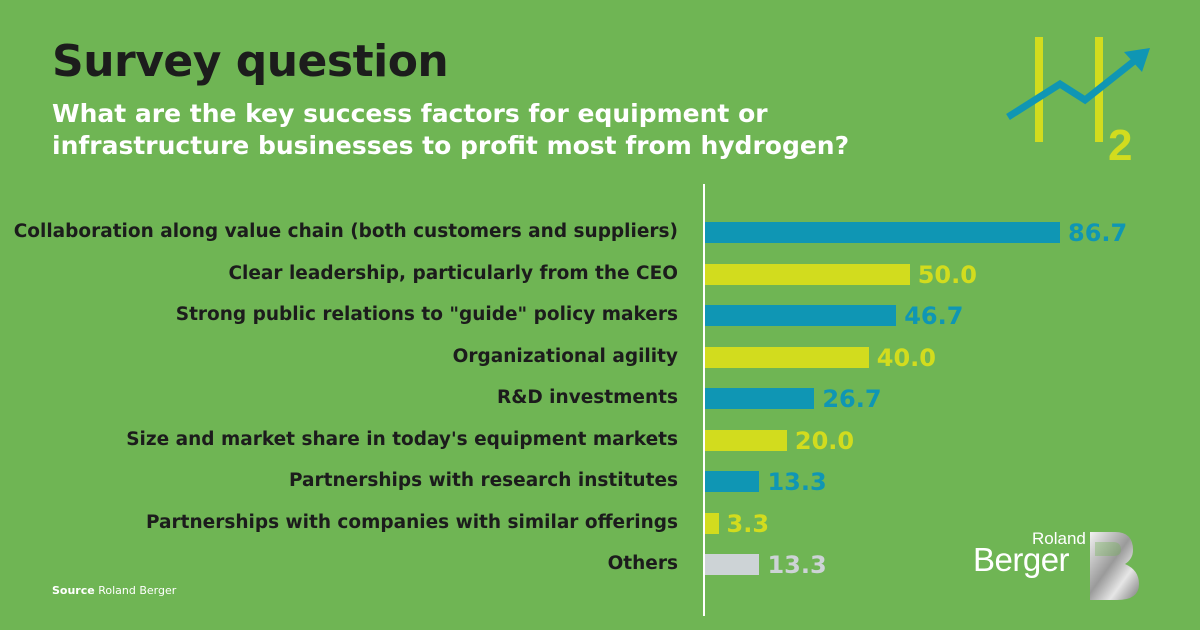 Image resolution: width=1200 pixels, height=630 pixels. I want to click on category-label: Partnerships with research institutes, so click(483, 480).